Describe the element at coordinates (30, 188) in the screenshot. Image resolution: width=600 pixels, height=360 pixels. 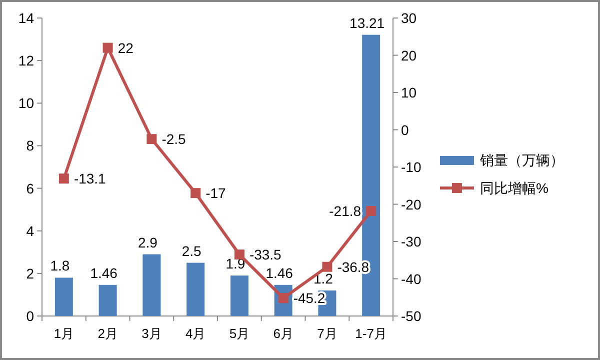
I see `y-tick-label: 6` at that location.